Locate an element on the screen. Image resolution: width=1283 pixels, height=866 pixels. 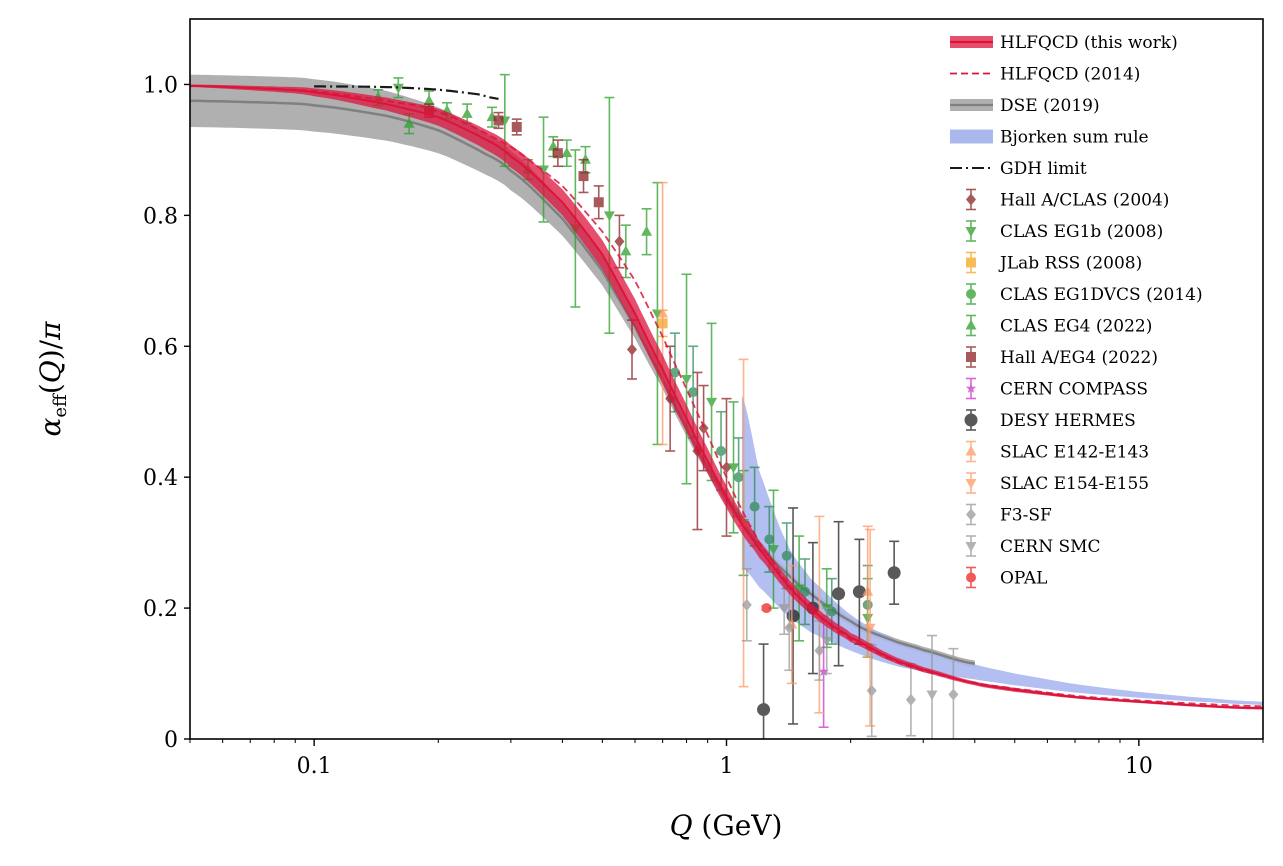
legend-label: SLAC E142-E143 is located at coordinates (1074, 453).